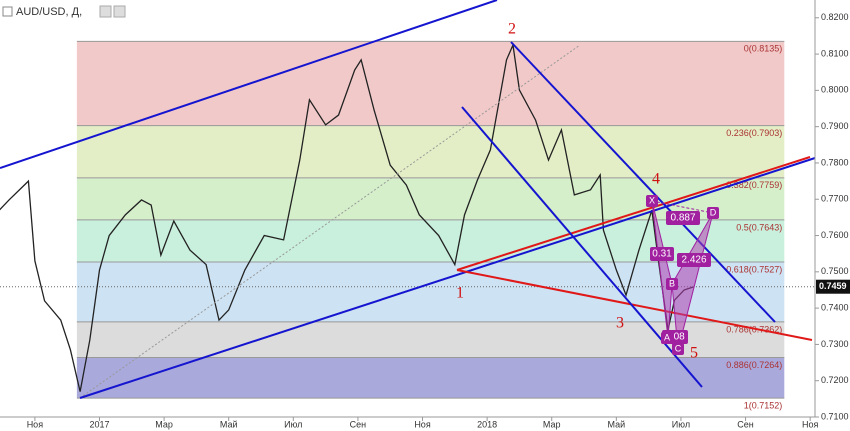  I want to click on wave-label: 2, so click(512, 29).